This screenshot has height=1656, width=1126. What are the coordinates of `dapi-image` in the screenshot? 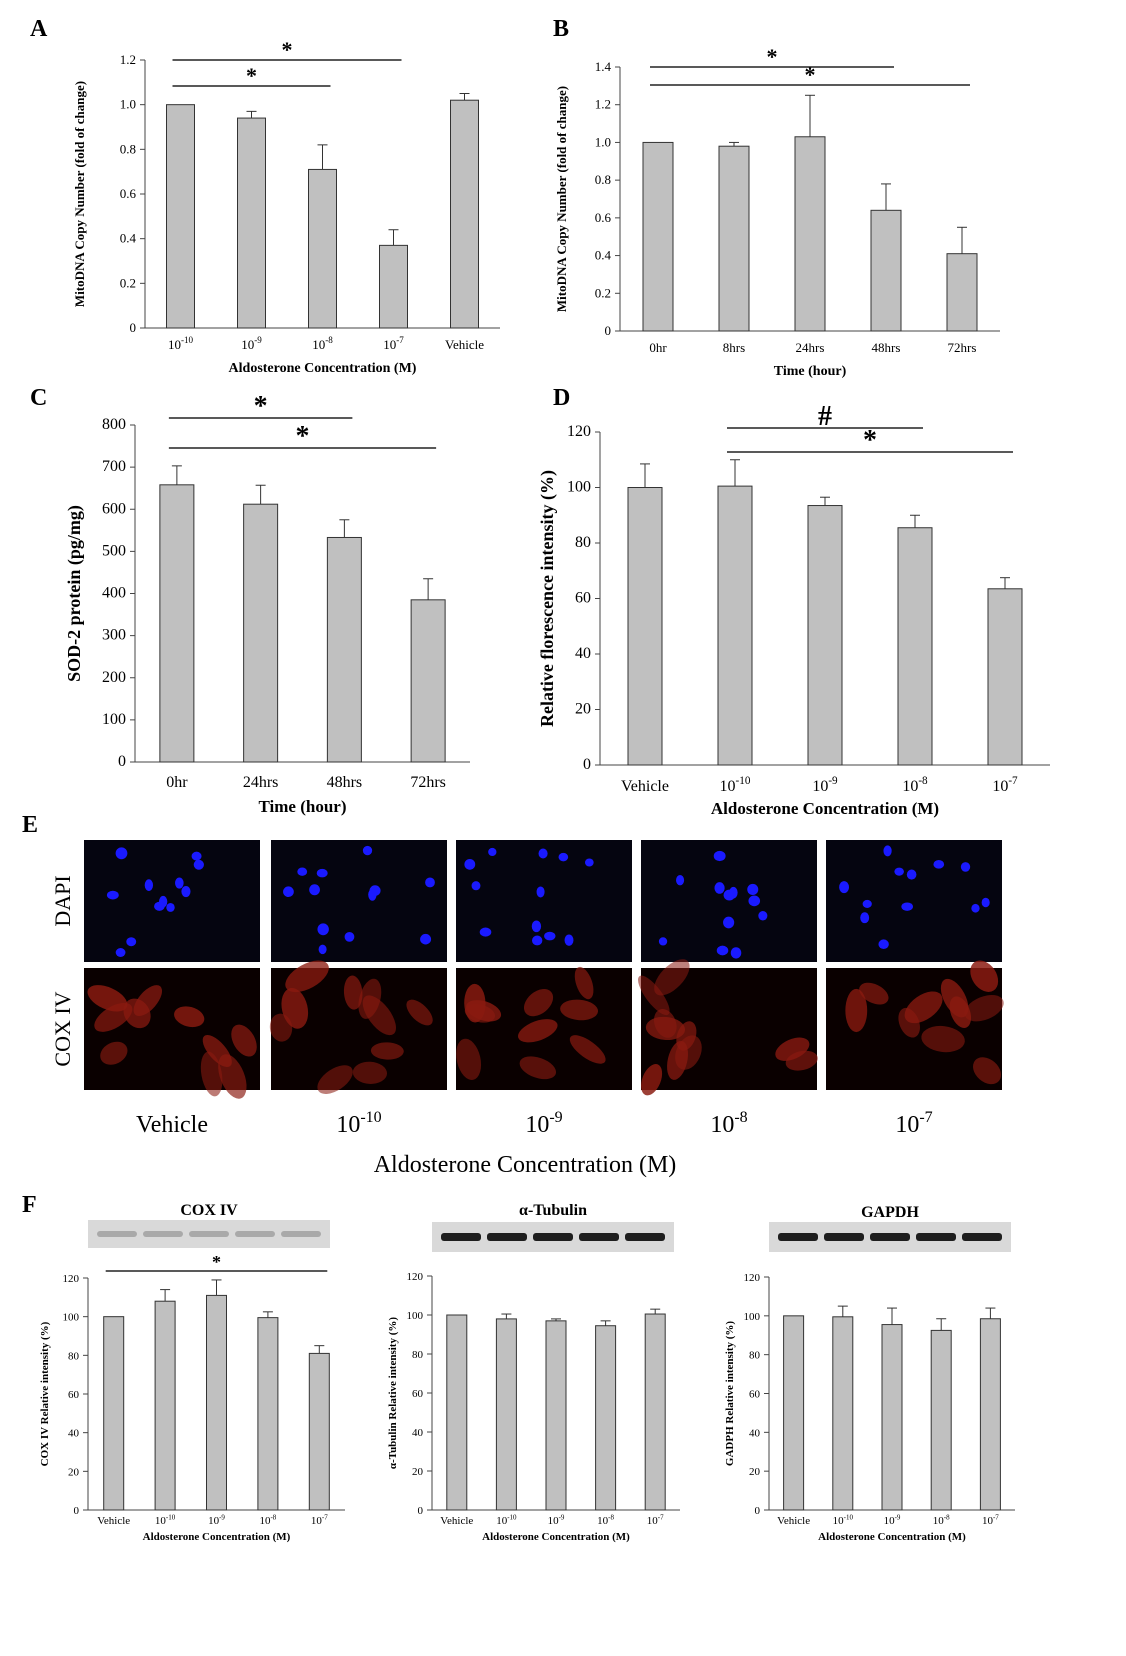 It's located at (172, 901).